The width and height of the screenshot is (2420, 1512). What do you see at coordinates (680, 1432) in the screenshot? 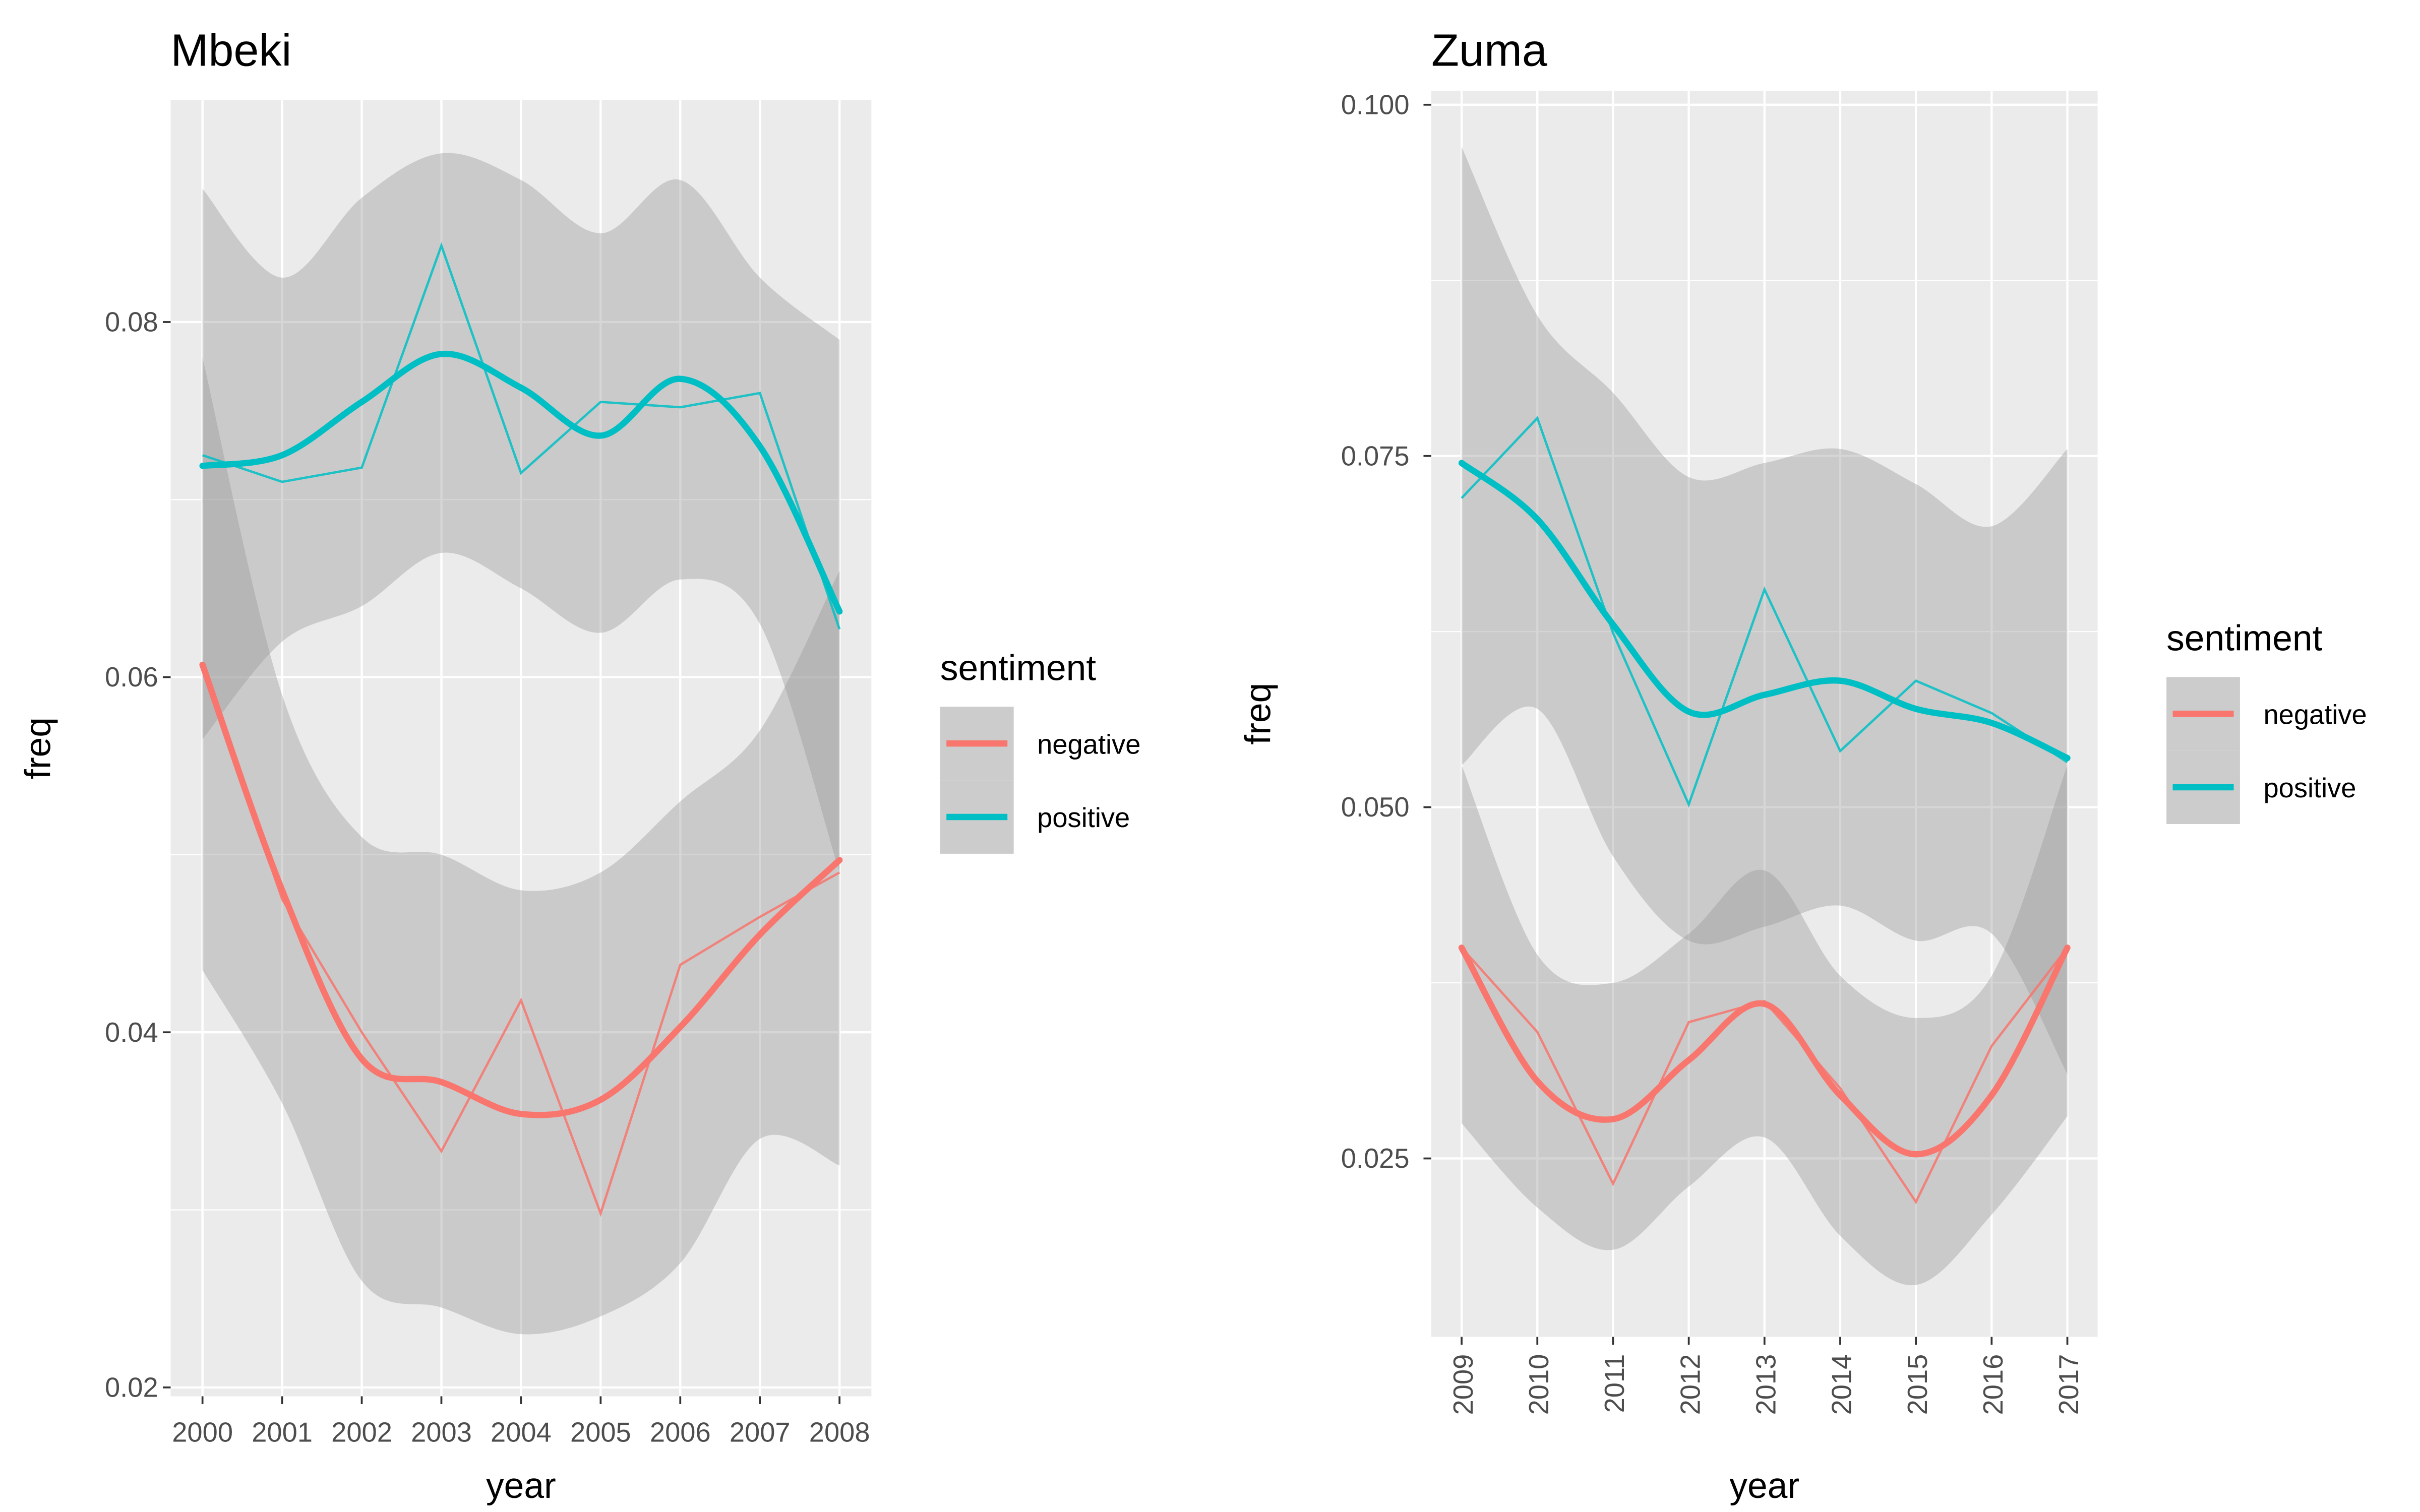
I see `x-tick-label: 2006` at bounding box center [680, 1432].